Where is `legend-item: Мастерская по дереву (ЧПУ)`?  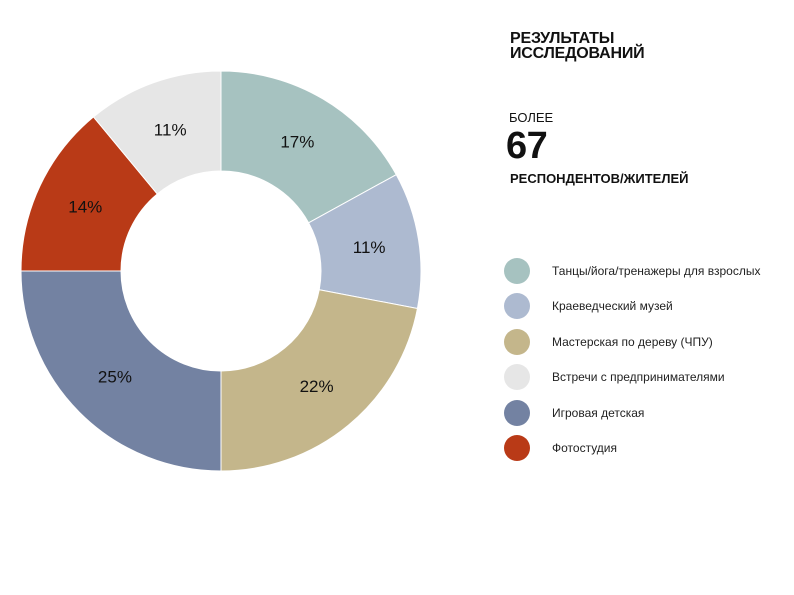 legend-item: Мастерская по дереву (ЧПУ) is located at coordinates (646, 342).